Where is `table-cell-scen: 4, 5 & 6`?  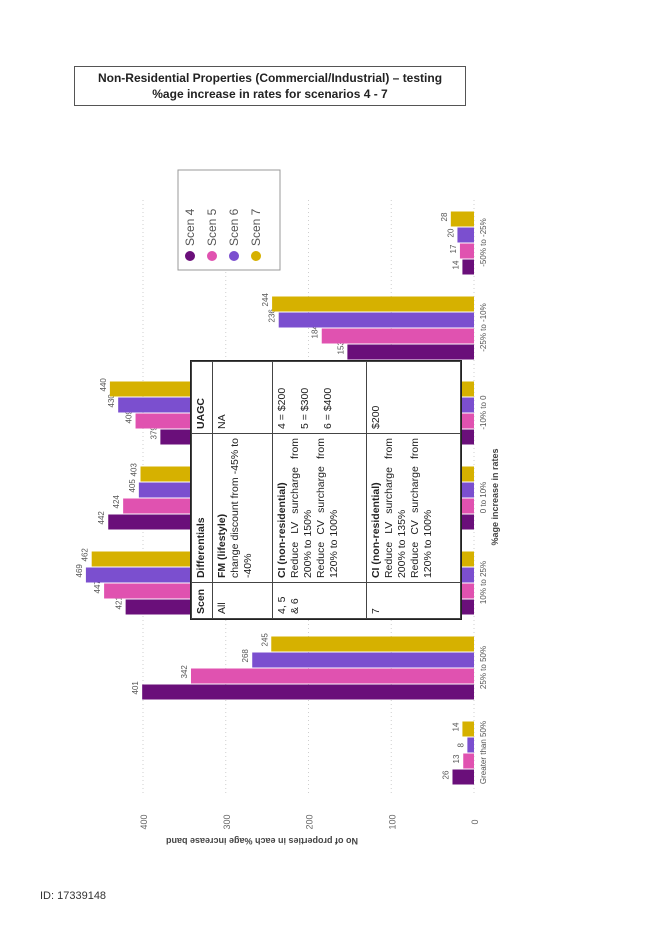
table-cell-scen: 4, 5 & 6 is located at coordinates (319, 600).